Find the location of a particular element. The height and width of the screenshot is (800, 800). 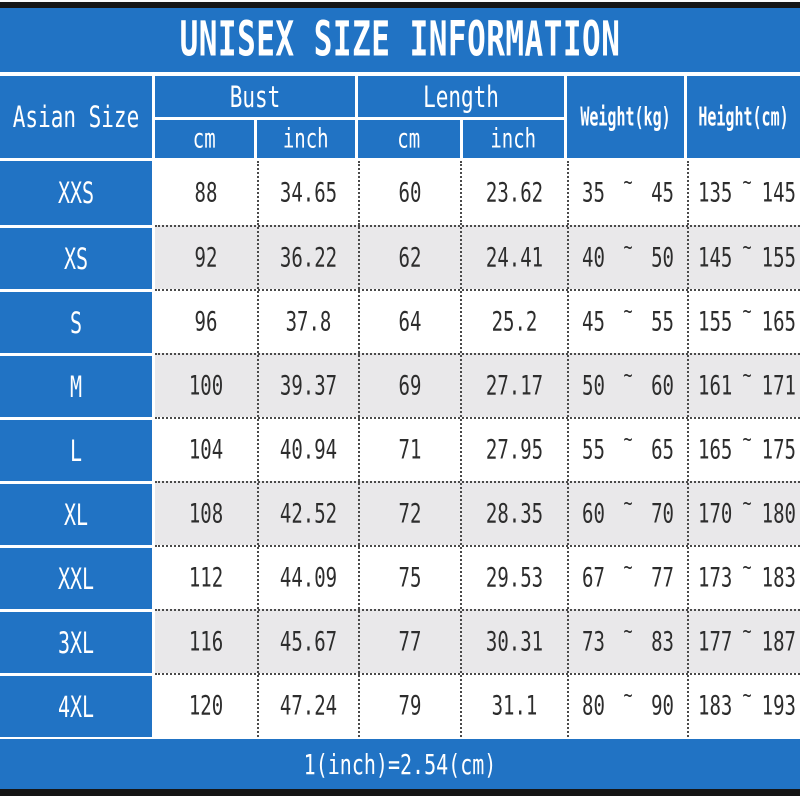

height-range: 173 ~183 is located at coordinates (744, 574).